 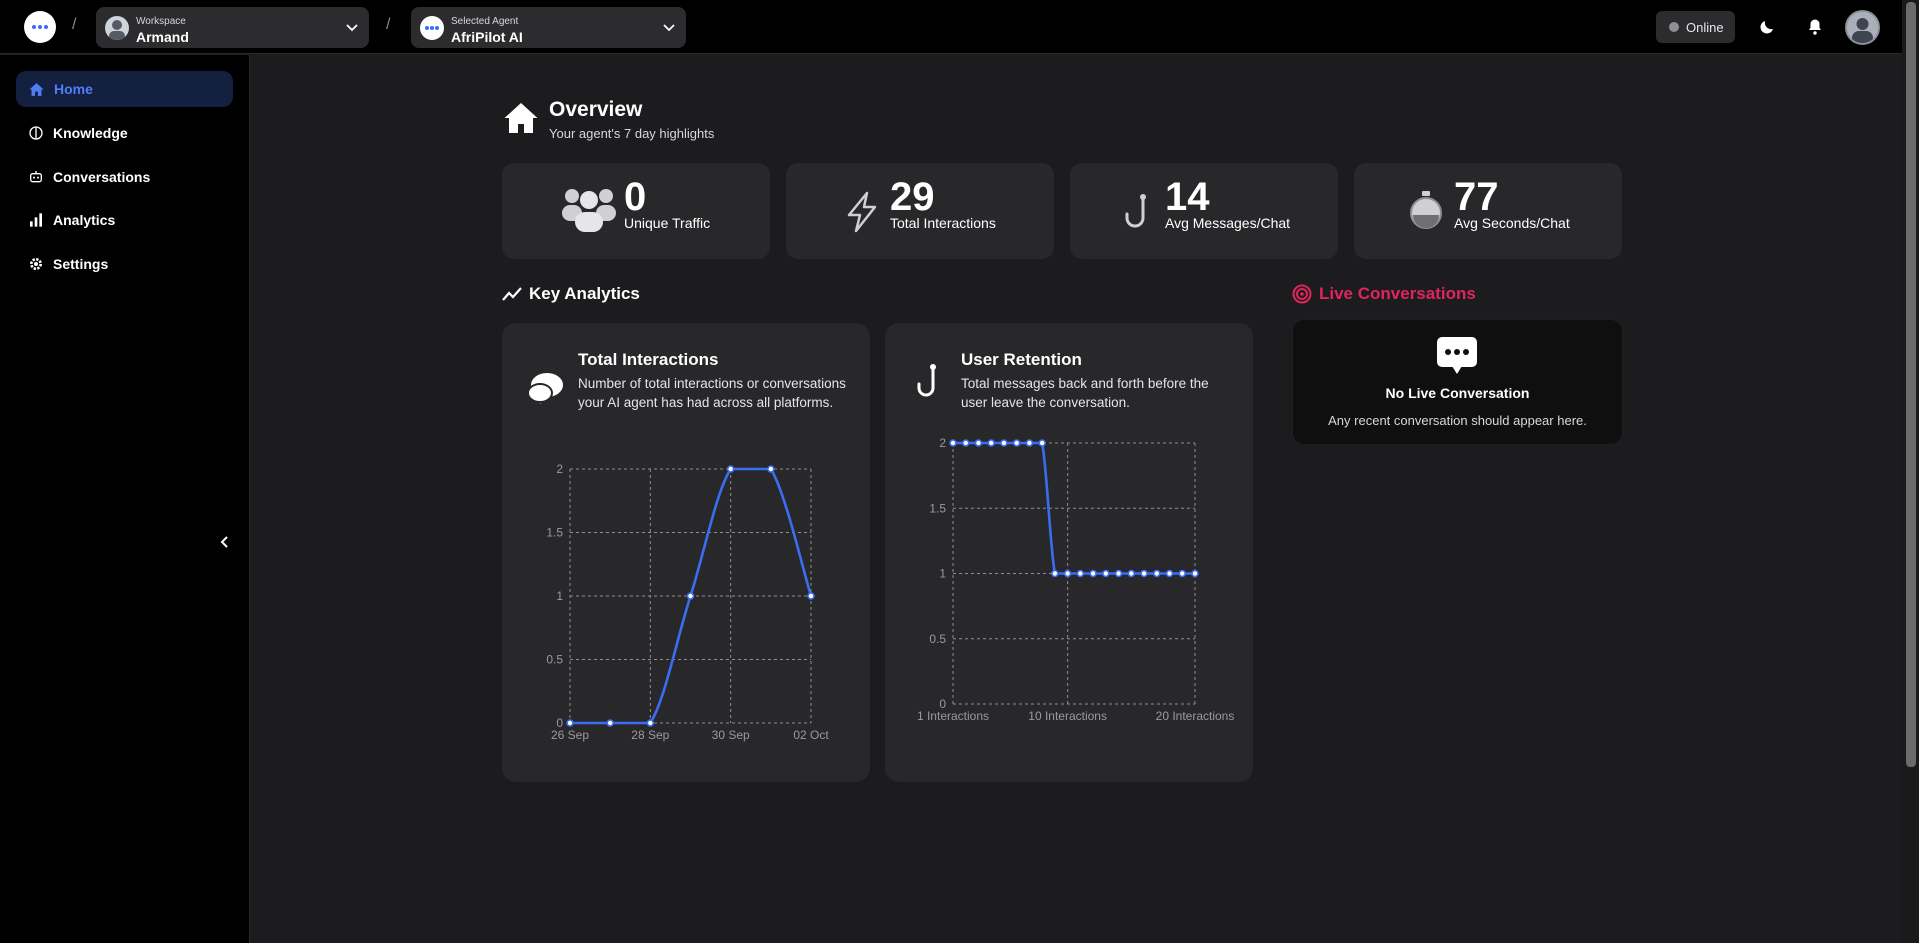 What do you see at coordinates (36, 89) in the screenshot?
I see `home-icon` at bounding box center [36, 89].